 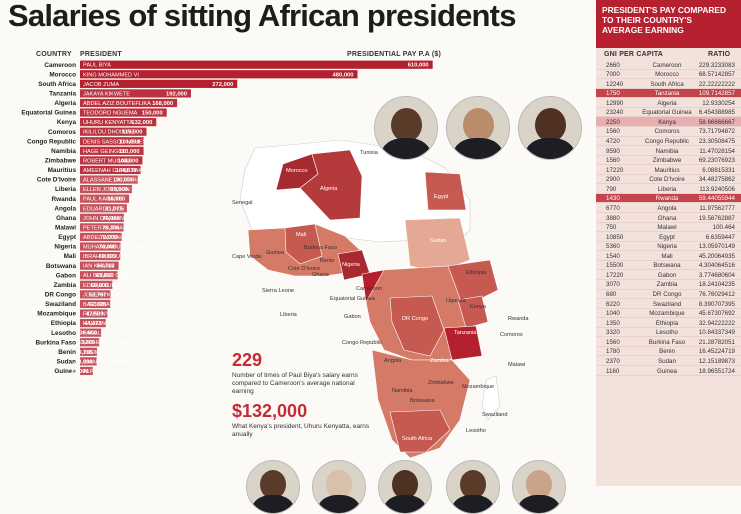 What do you see at coordinates (110, 114) in the screenshot?
I see `president-label: TEODORO NGUEMA` at bounding box center [110, 114].